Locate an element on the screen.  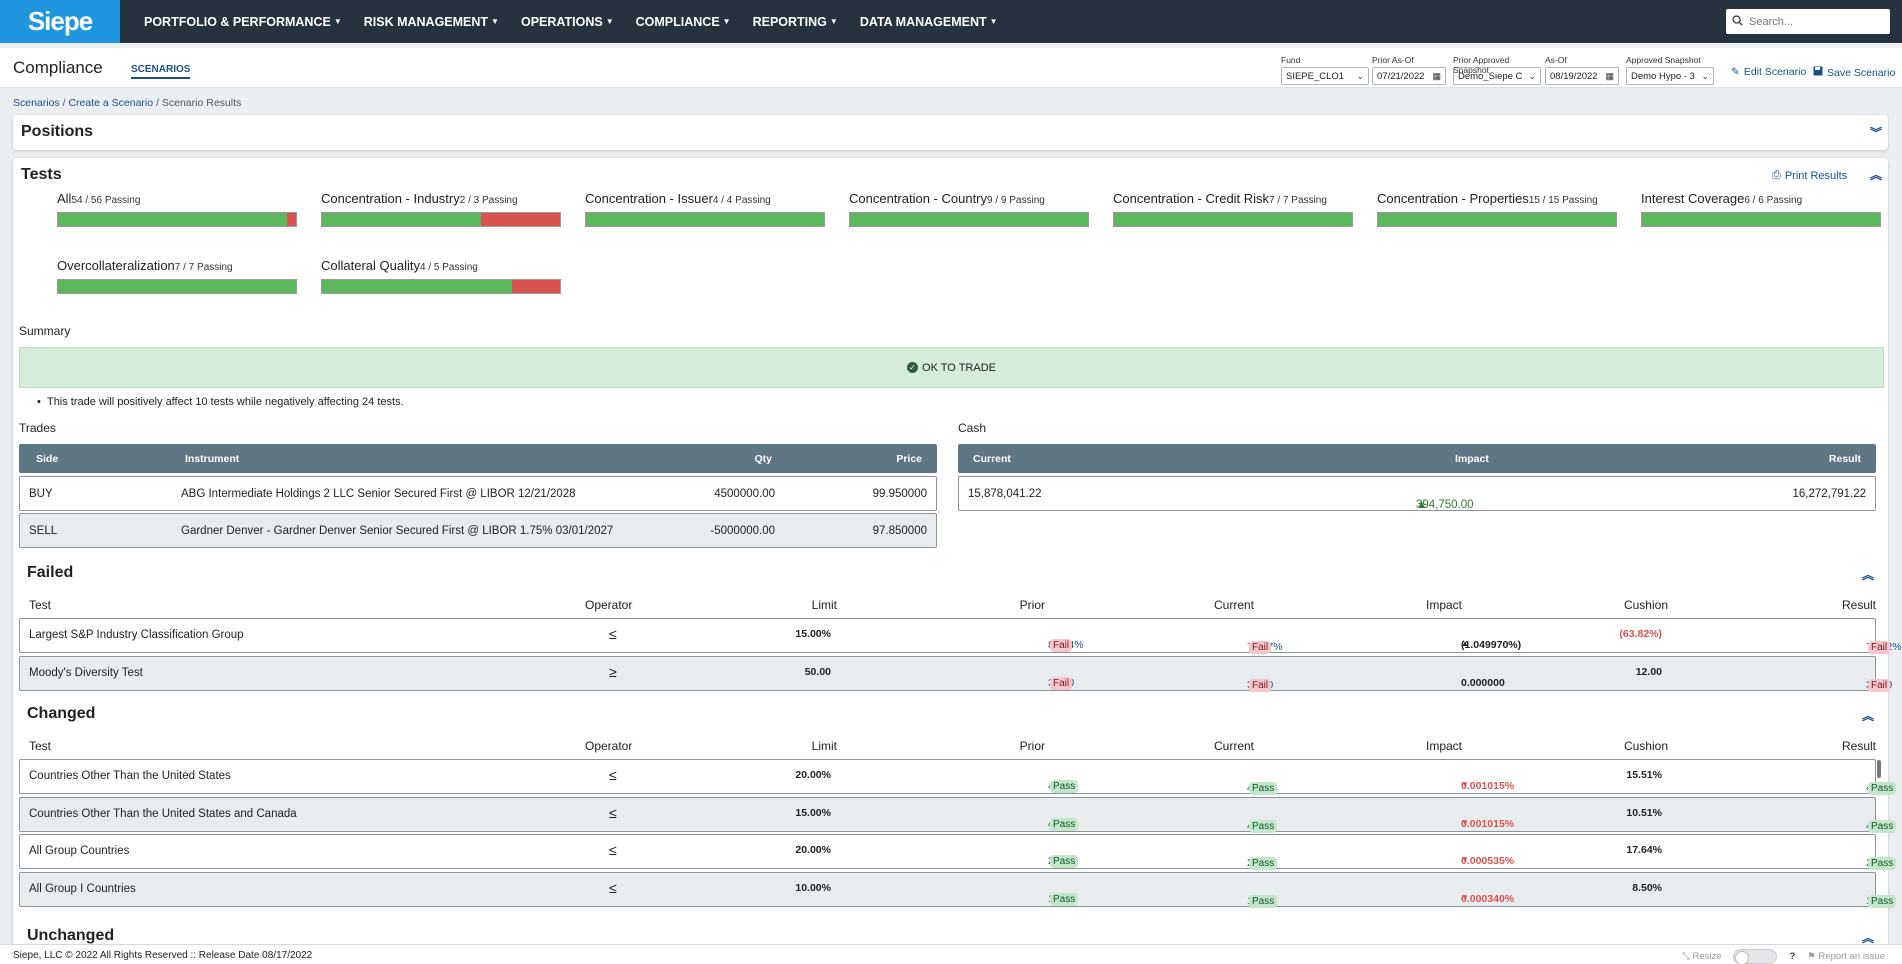
changed-title: Changed is located at coordinates (61, 713).